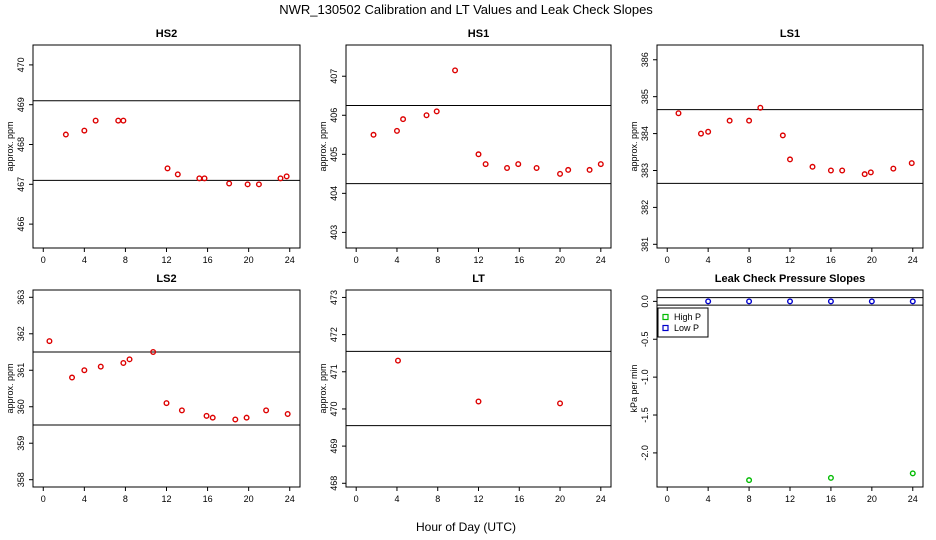  Describe the element at coordinates (334, 115) in the screenshot. I see `y-tick-label: 406` at that location.